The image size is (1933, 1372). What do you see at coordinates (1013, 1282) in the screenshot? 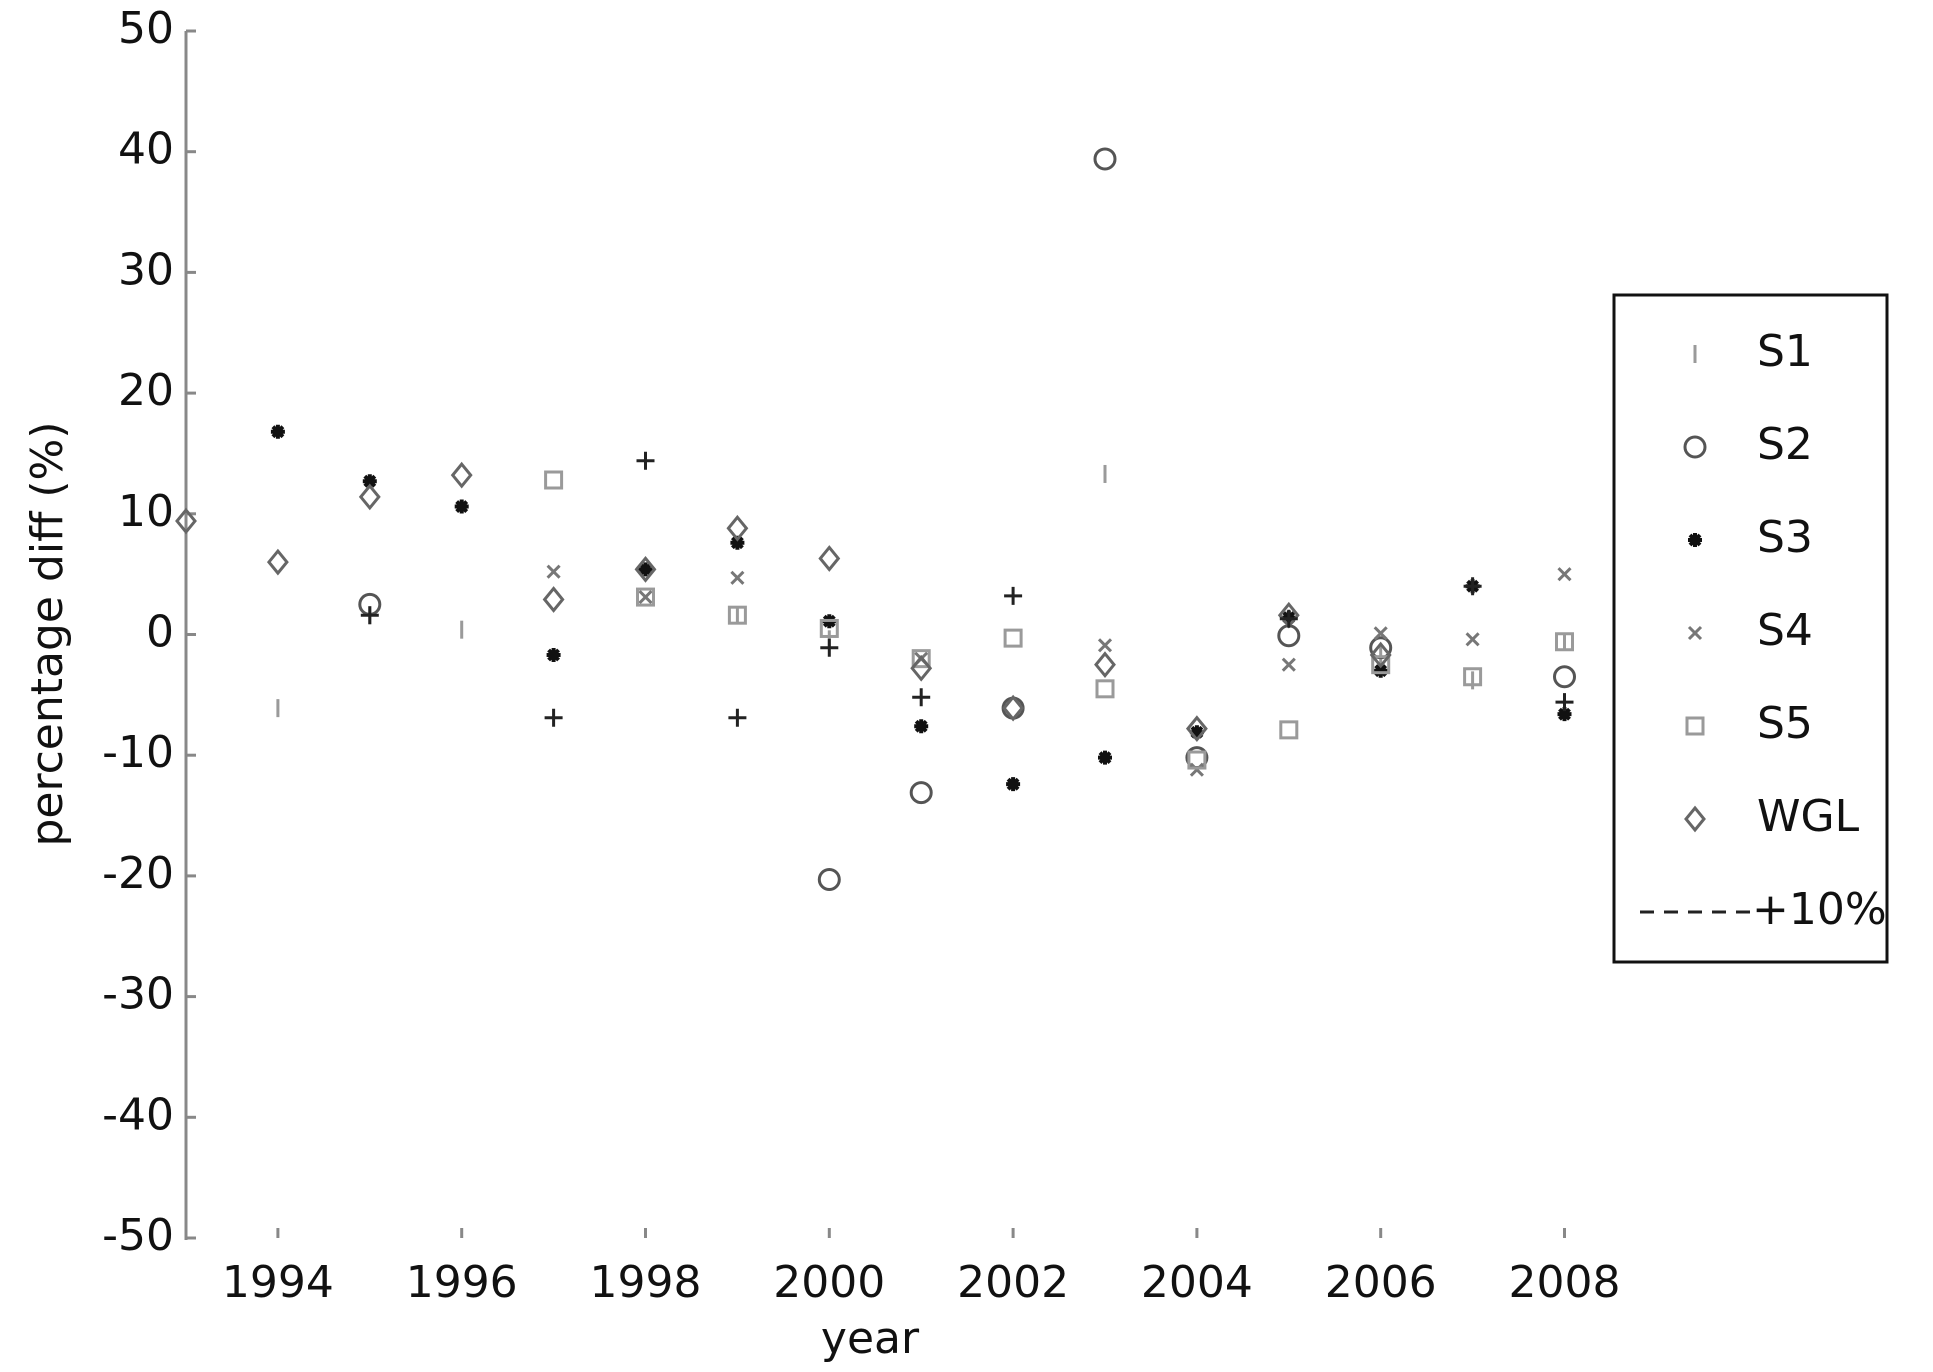
I see `x-tick-label: 2002` at bounding box center [1013, 1282].